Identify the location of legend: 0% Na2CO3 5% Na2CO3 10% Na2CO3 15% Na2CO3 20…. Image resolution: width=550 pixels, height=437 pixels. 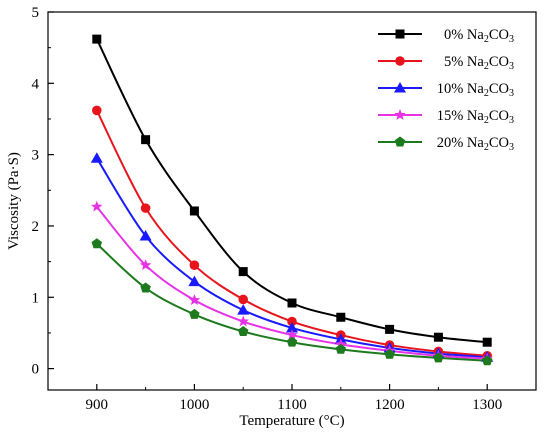
(446, 90).